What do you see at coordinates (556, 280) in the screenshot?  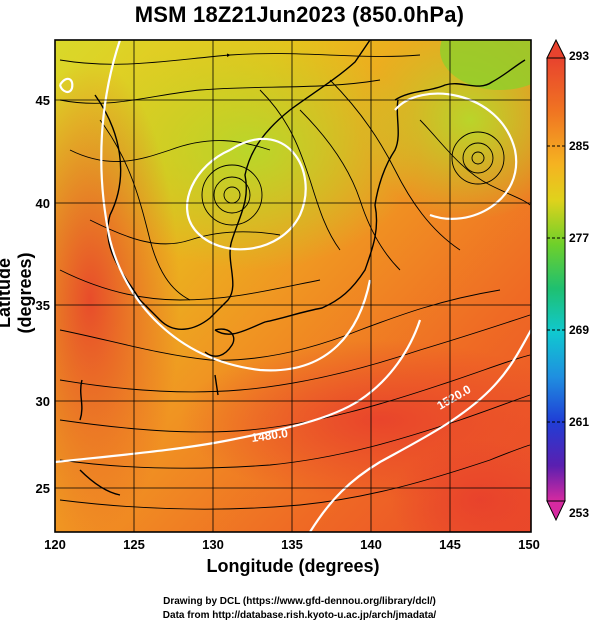 I see `colorbar` at bounding box center [556, 280].